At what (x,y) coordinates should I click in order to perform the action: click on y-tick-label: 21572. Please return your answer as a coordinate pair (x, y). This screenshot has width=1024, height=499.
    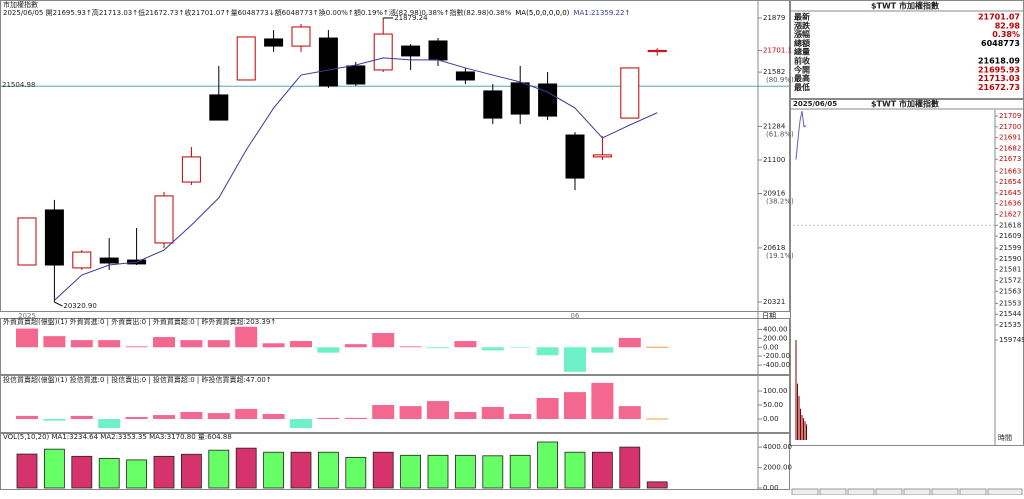
    Looking at the image, I should click on (1010, 281).